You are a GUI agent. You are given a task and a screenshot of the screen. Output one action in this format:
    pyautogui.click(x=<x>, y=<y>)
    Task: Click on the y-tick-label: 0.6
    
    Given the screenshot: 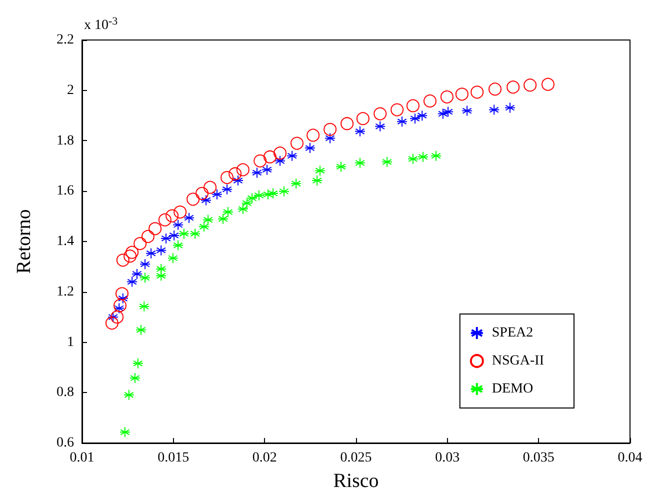 What is the action you would take?
    pyautogui.click(x=65, y=443)
    